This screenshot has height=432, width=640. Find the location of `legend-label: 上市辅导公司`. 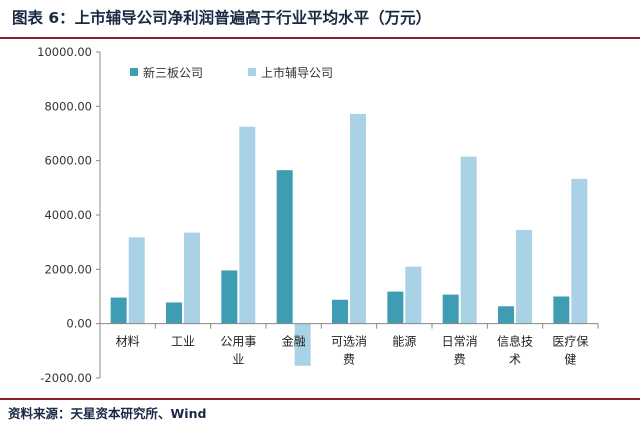

legend-label: 上市辅导公司 is located at coordinates (297, 72).